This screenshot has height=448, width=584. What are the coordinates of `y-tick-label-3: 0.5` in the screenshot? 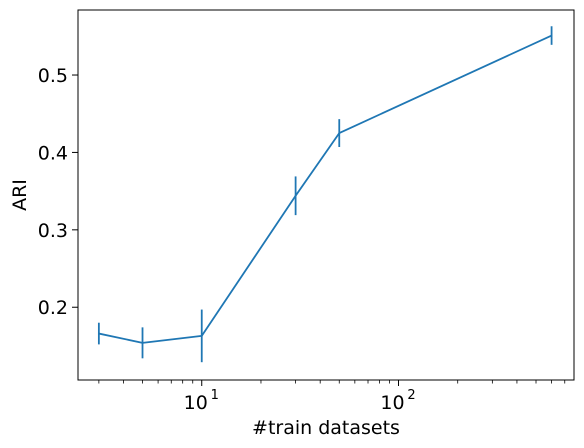 It's located at (53, 76).